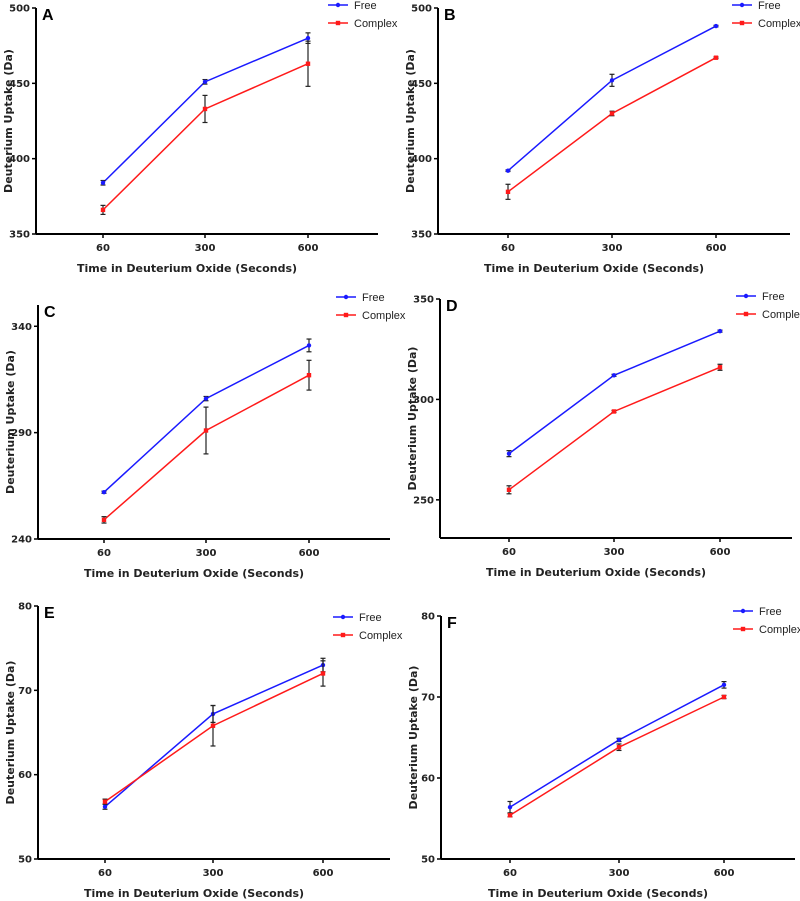 The image size is (800, 901). Describe the element at coordinates (450, 15) in the screenshot. I see `panel-letter: B` at that location.